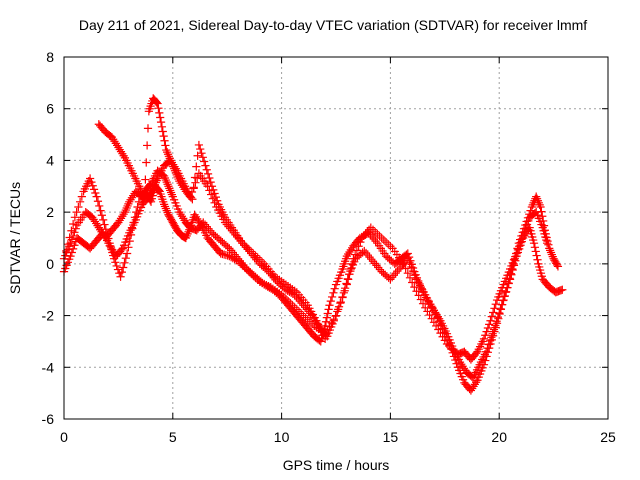 This screenshot has height=480, width=640. I want to click on y-tick-label: 0, so click(50, 264).